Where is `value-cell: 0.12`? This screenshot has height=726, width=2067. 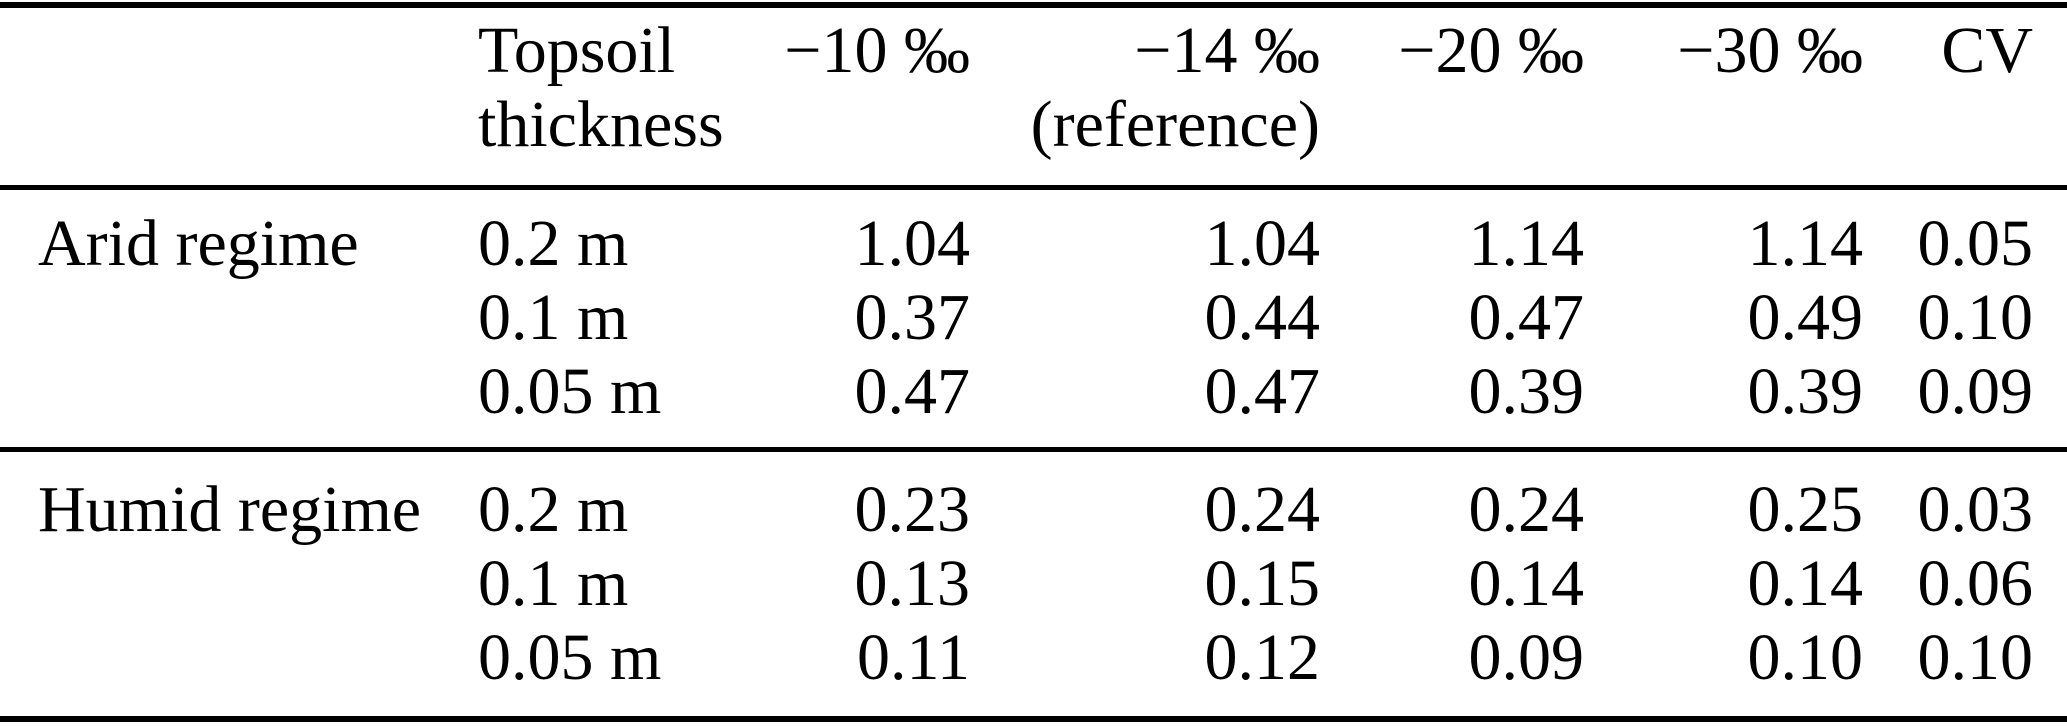
value-cell: 0.12 is located at coordinates (1262, 657).